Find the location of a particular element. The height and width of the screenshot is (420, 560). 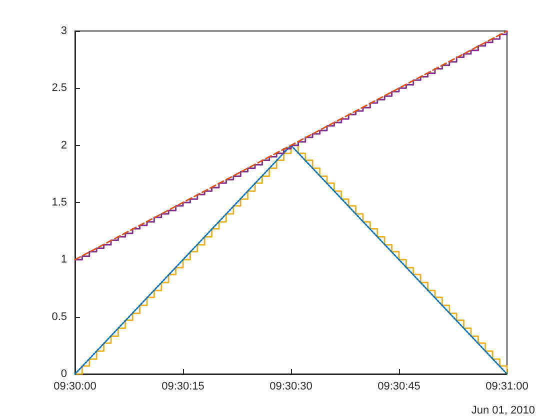

x-axis-title: Jun 01, 2010 is located at coordinates (503, 410).